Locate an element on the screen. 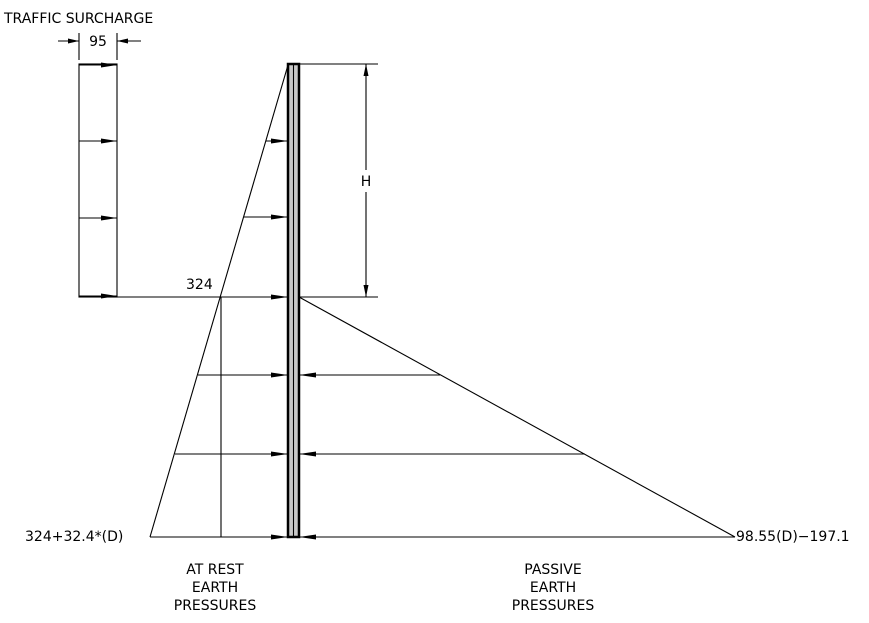  surcharge-dim-arrow-right is located at coordinates (122, 41).